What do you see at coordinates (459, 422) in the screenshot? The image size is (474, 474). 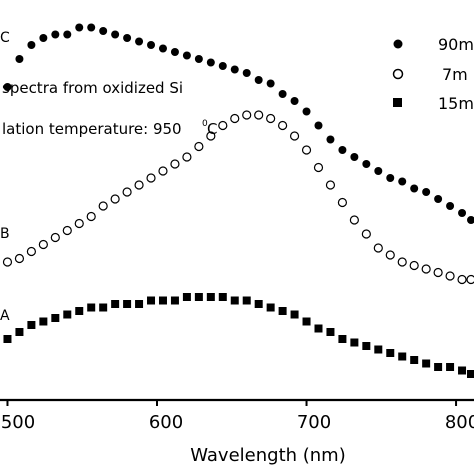 I see `x-tick-label: 800` at bounding box center [459, 422].